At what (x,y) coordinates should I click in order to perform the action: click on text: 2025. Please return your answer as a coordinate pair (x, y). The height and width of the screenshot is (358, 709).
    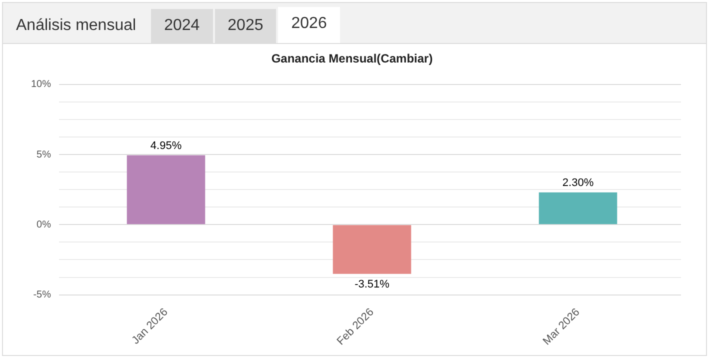
    Looking at the image, I should click on (245, 26).